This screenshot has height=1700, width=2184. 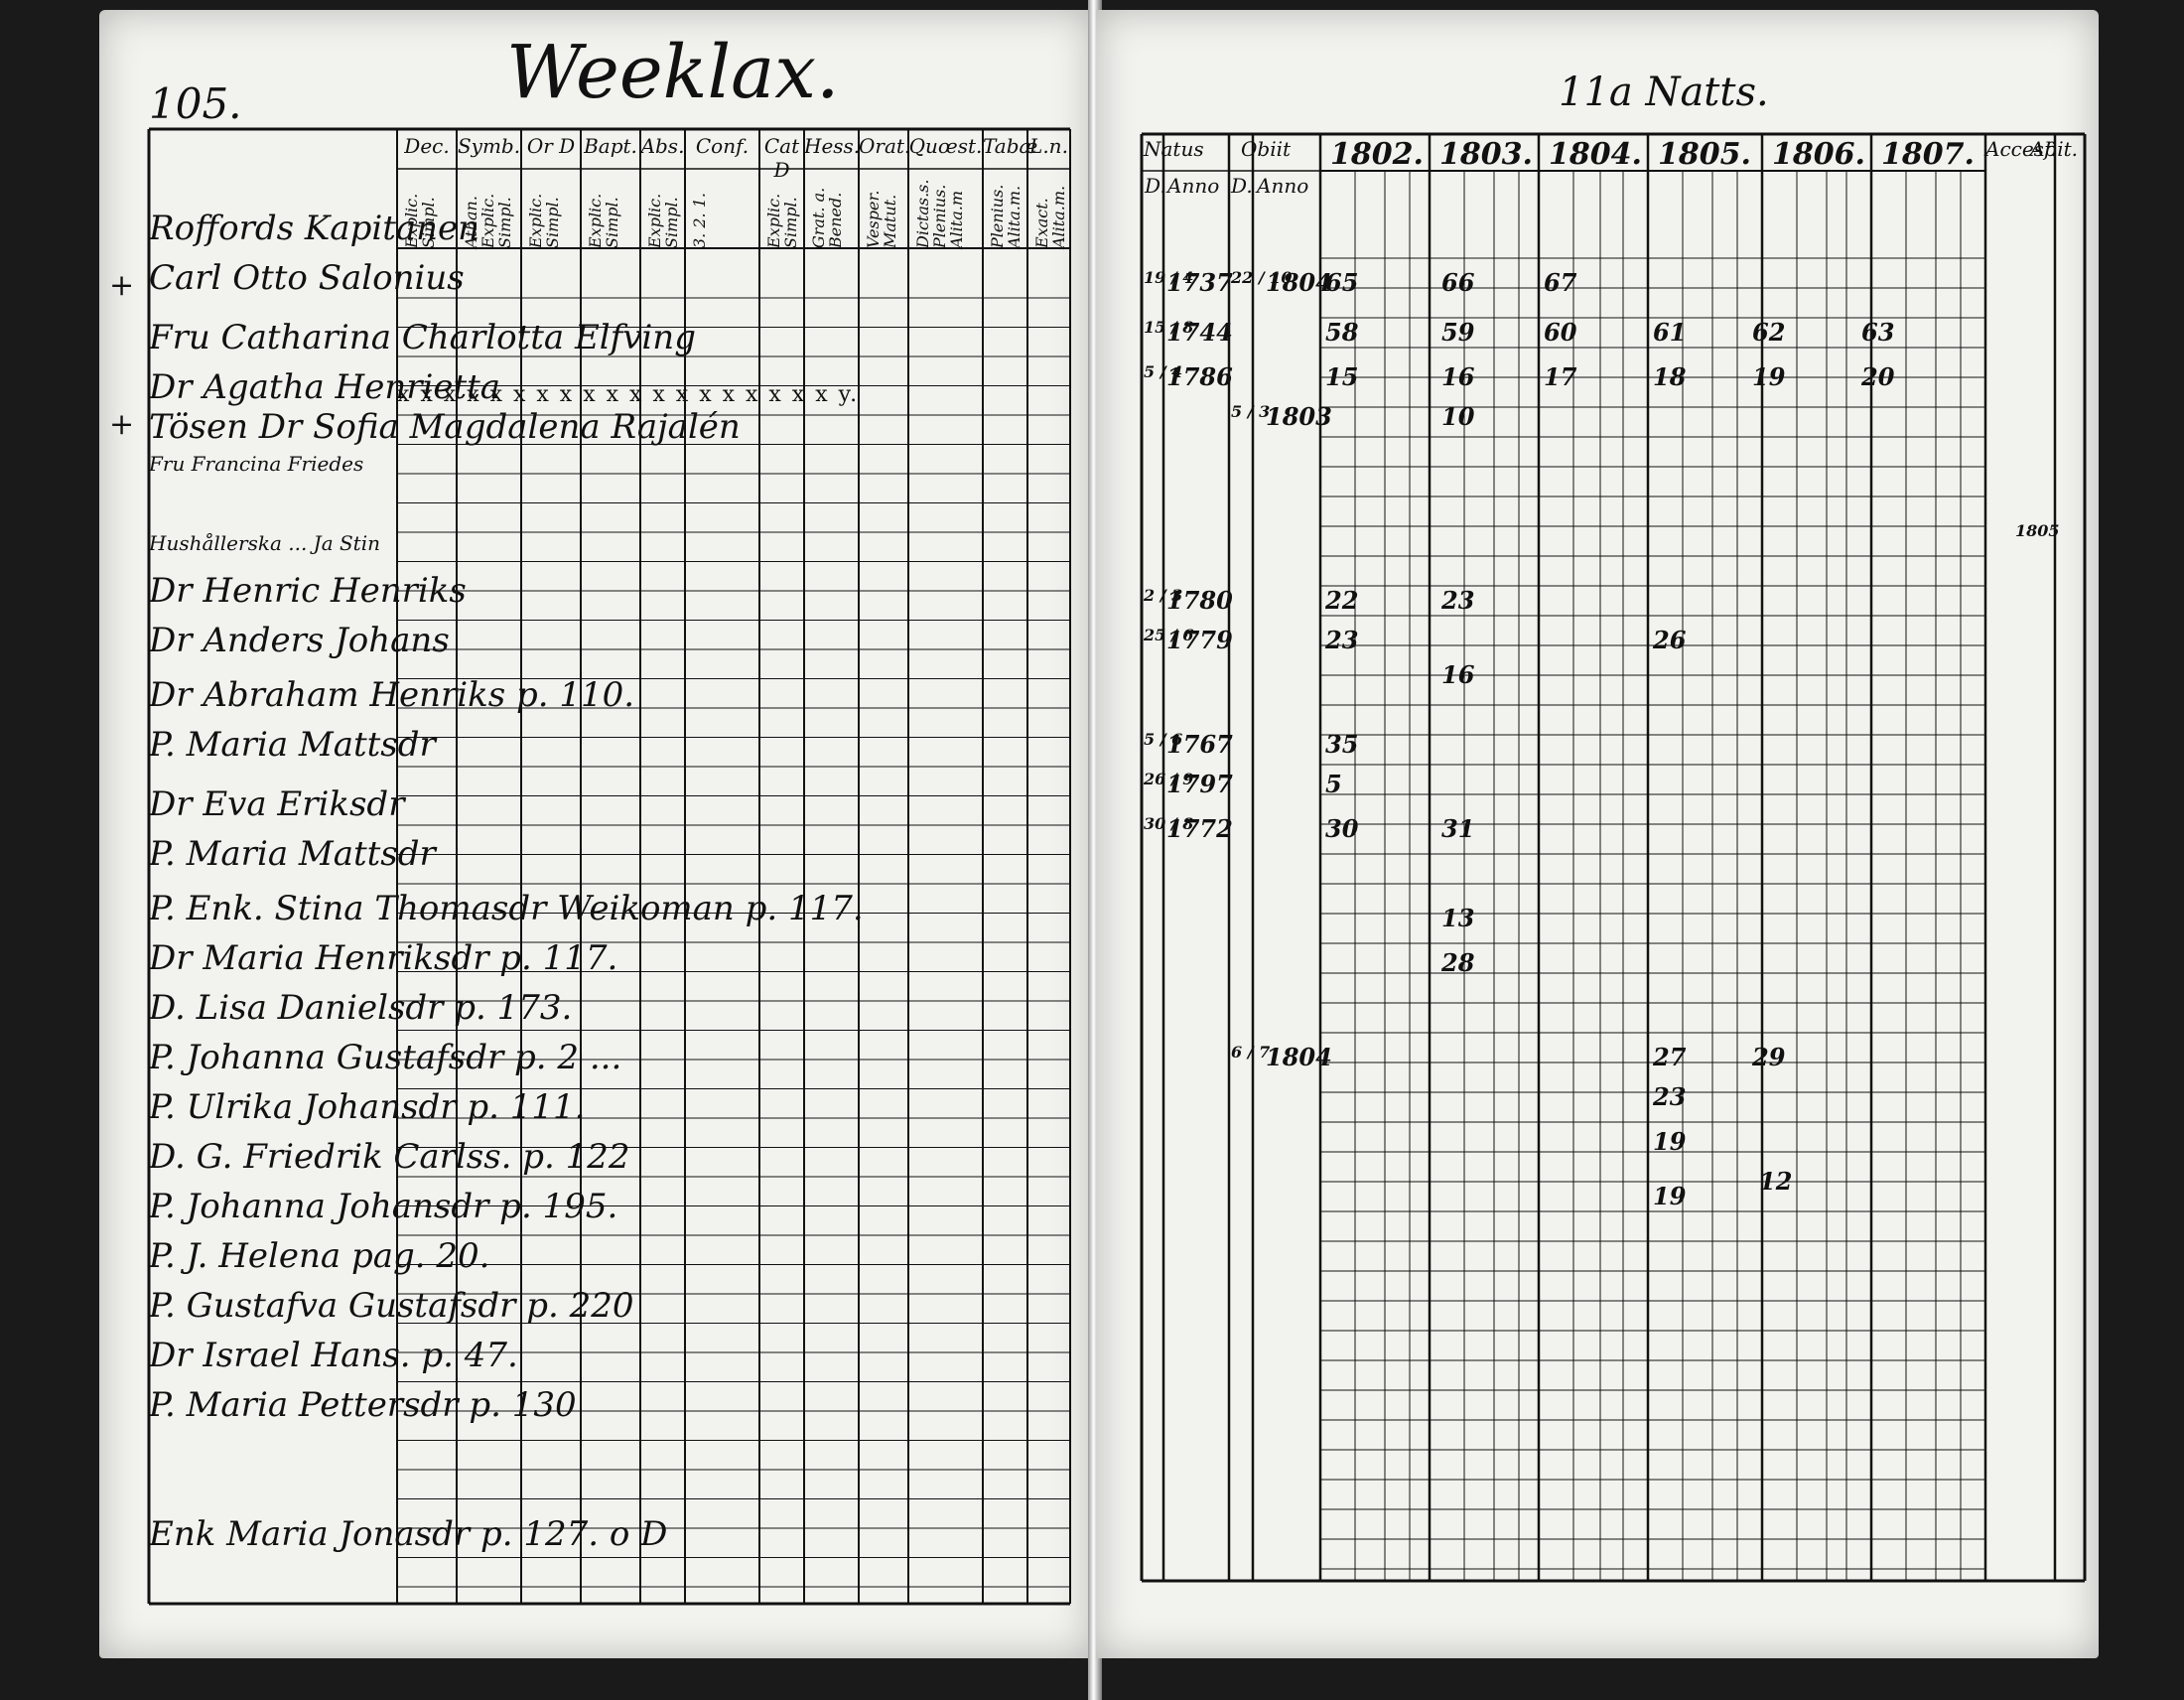 What do you see at coordinates (1163, 596) in the screenshot?
I see `entry-nat-d: 2 / 3` at bounding box center [1163, 596].